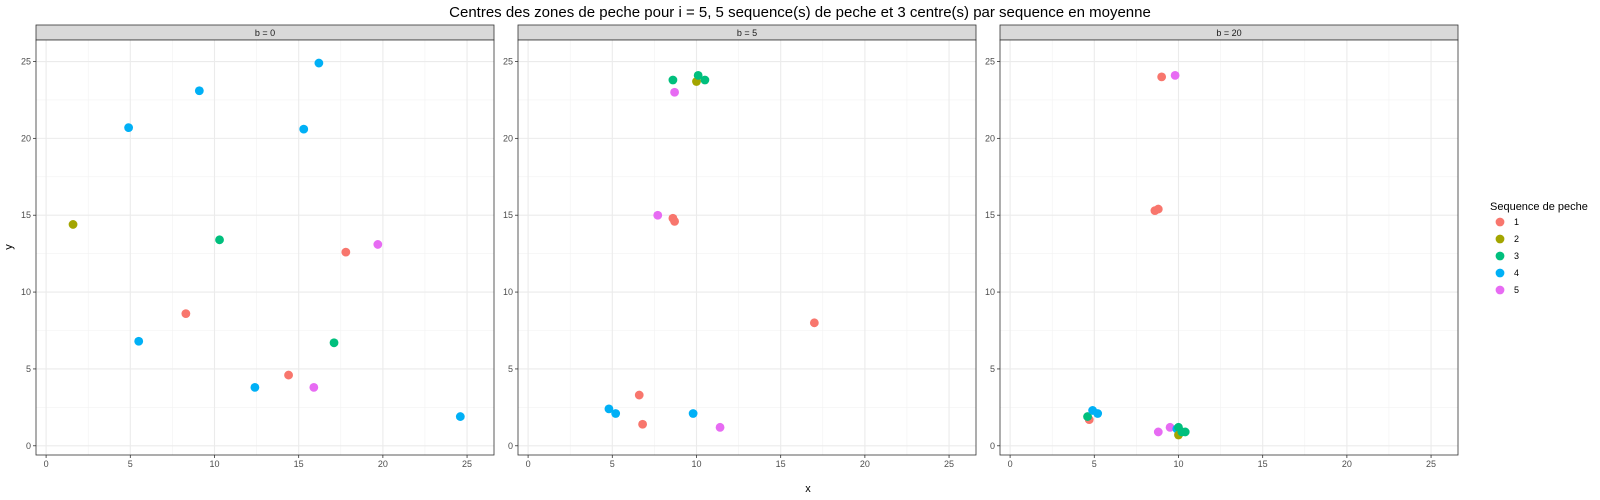 The image size is (1600, 500). I want to click on legend-label: 2, so click(1516, 239).